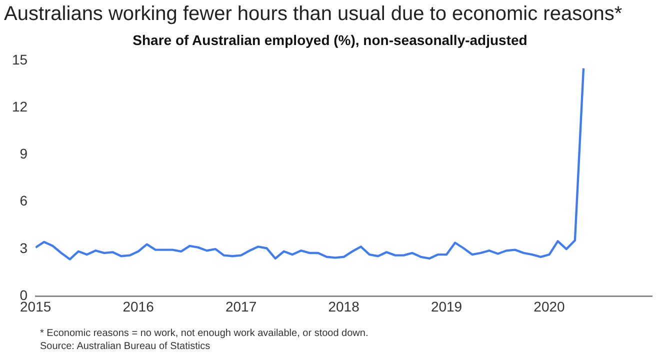 The width and height of the screenshot is (660, 359). I want to click on x-tick-label: 2017, so click(241, 306).